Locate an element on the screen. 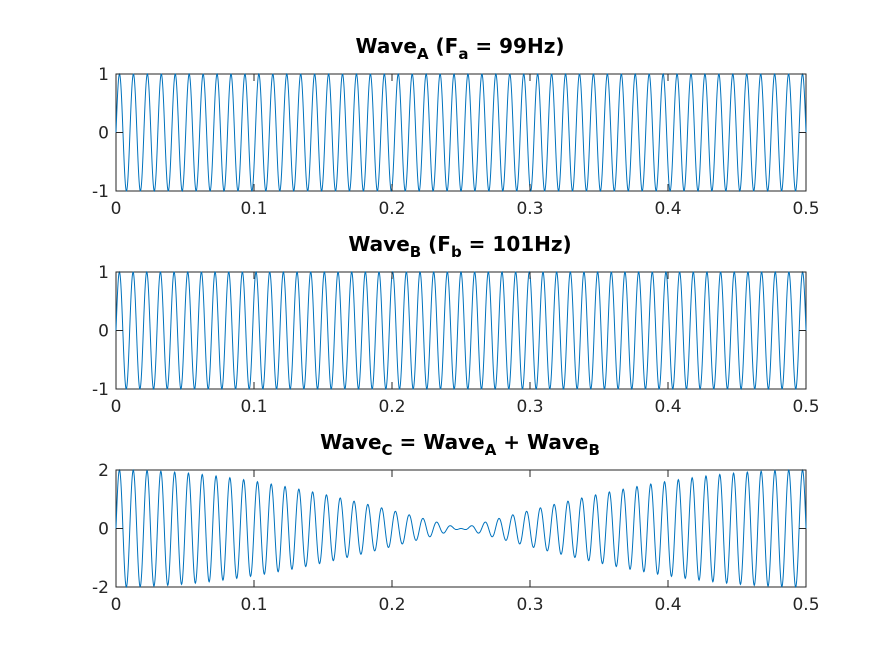  y-tick-label: -2 is located at coordinates (100, 588).